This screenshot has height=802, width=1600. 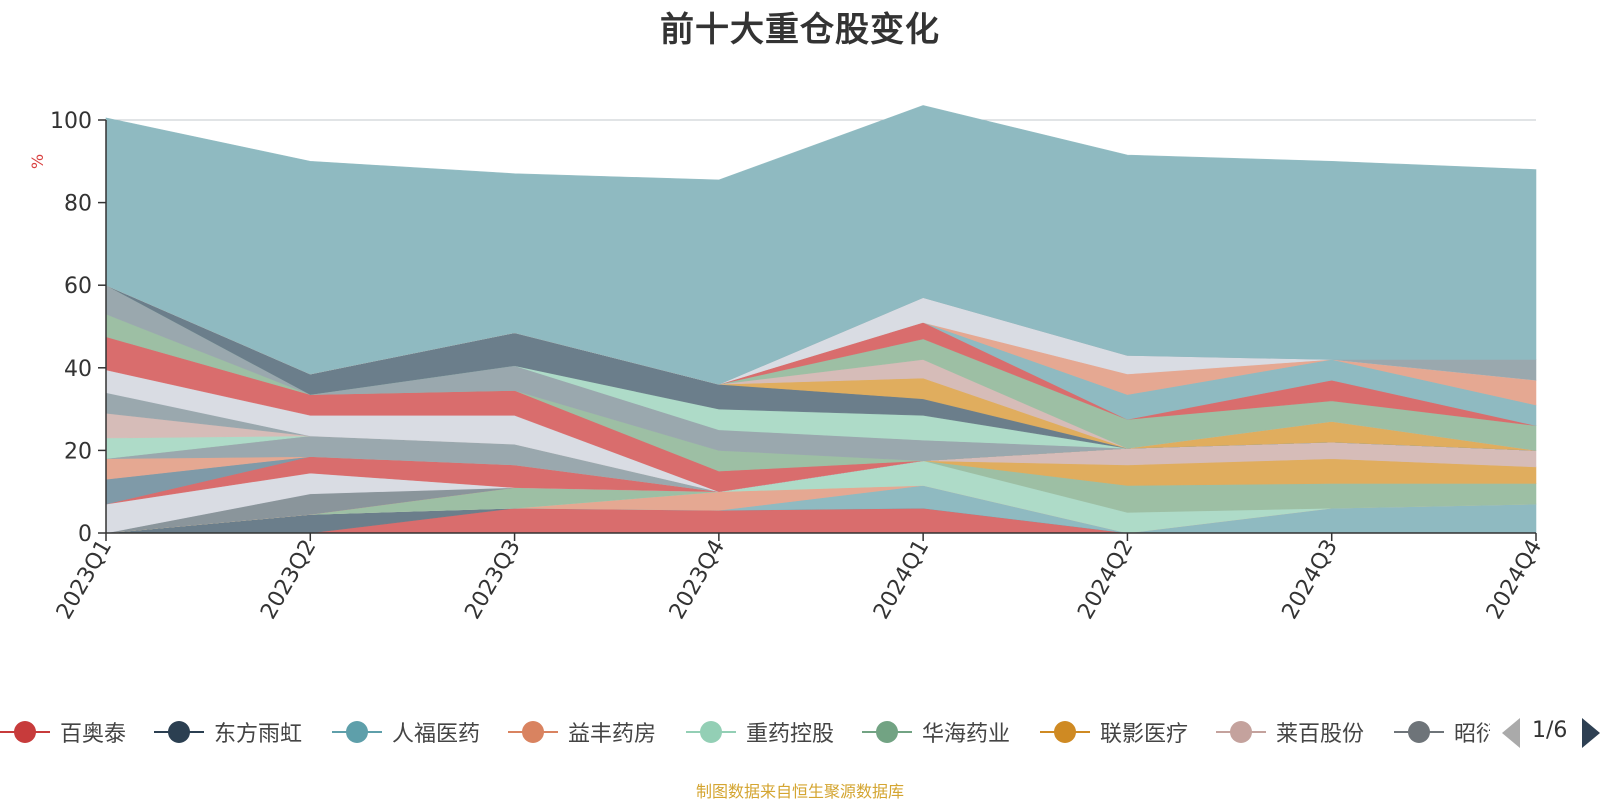 I want to click on legend-item: 重药控股, so click(x=760, y=732).